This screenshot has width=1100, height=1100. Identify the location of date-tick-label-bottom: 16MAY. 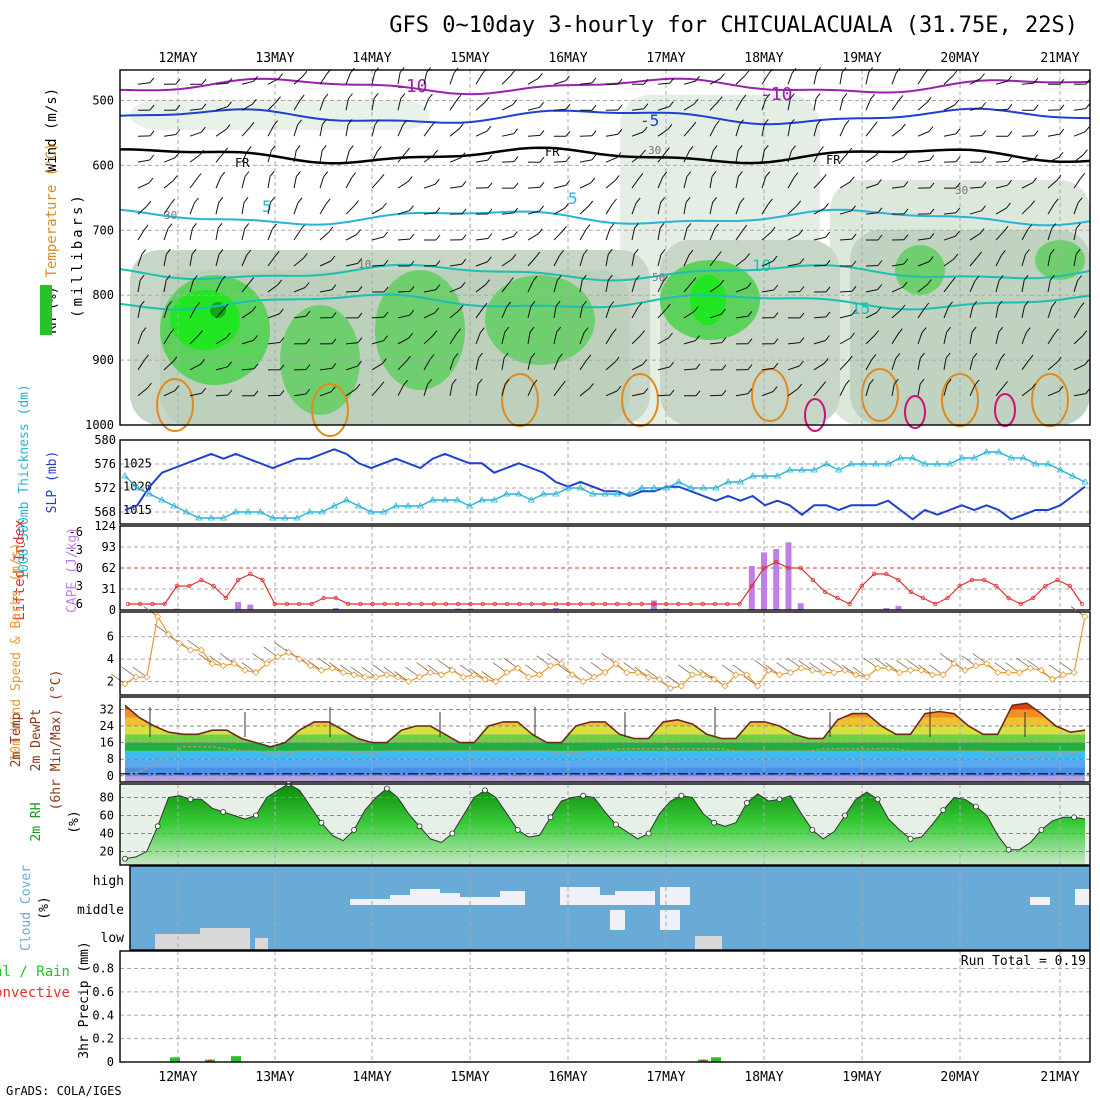
(567, 1077).